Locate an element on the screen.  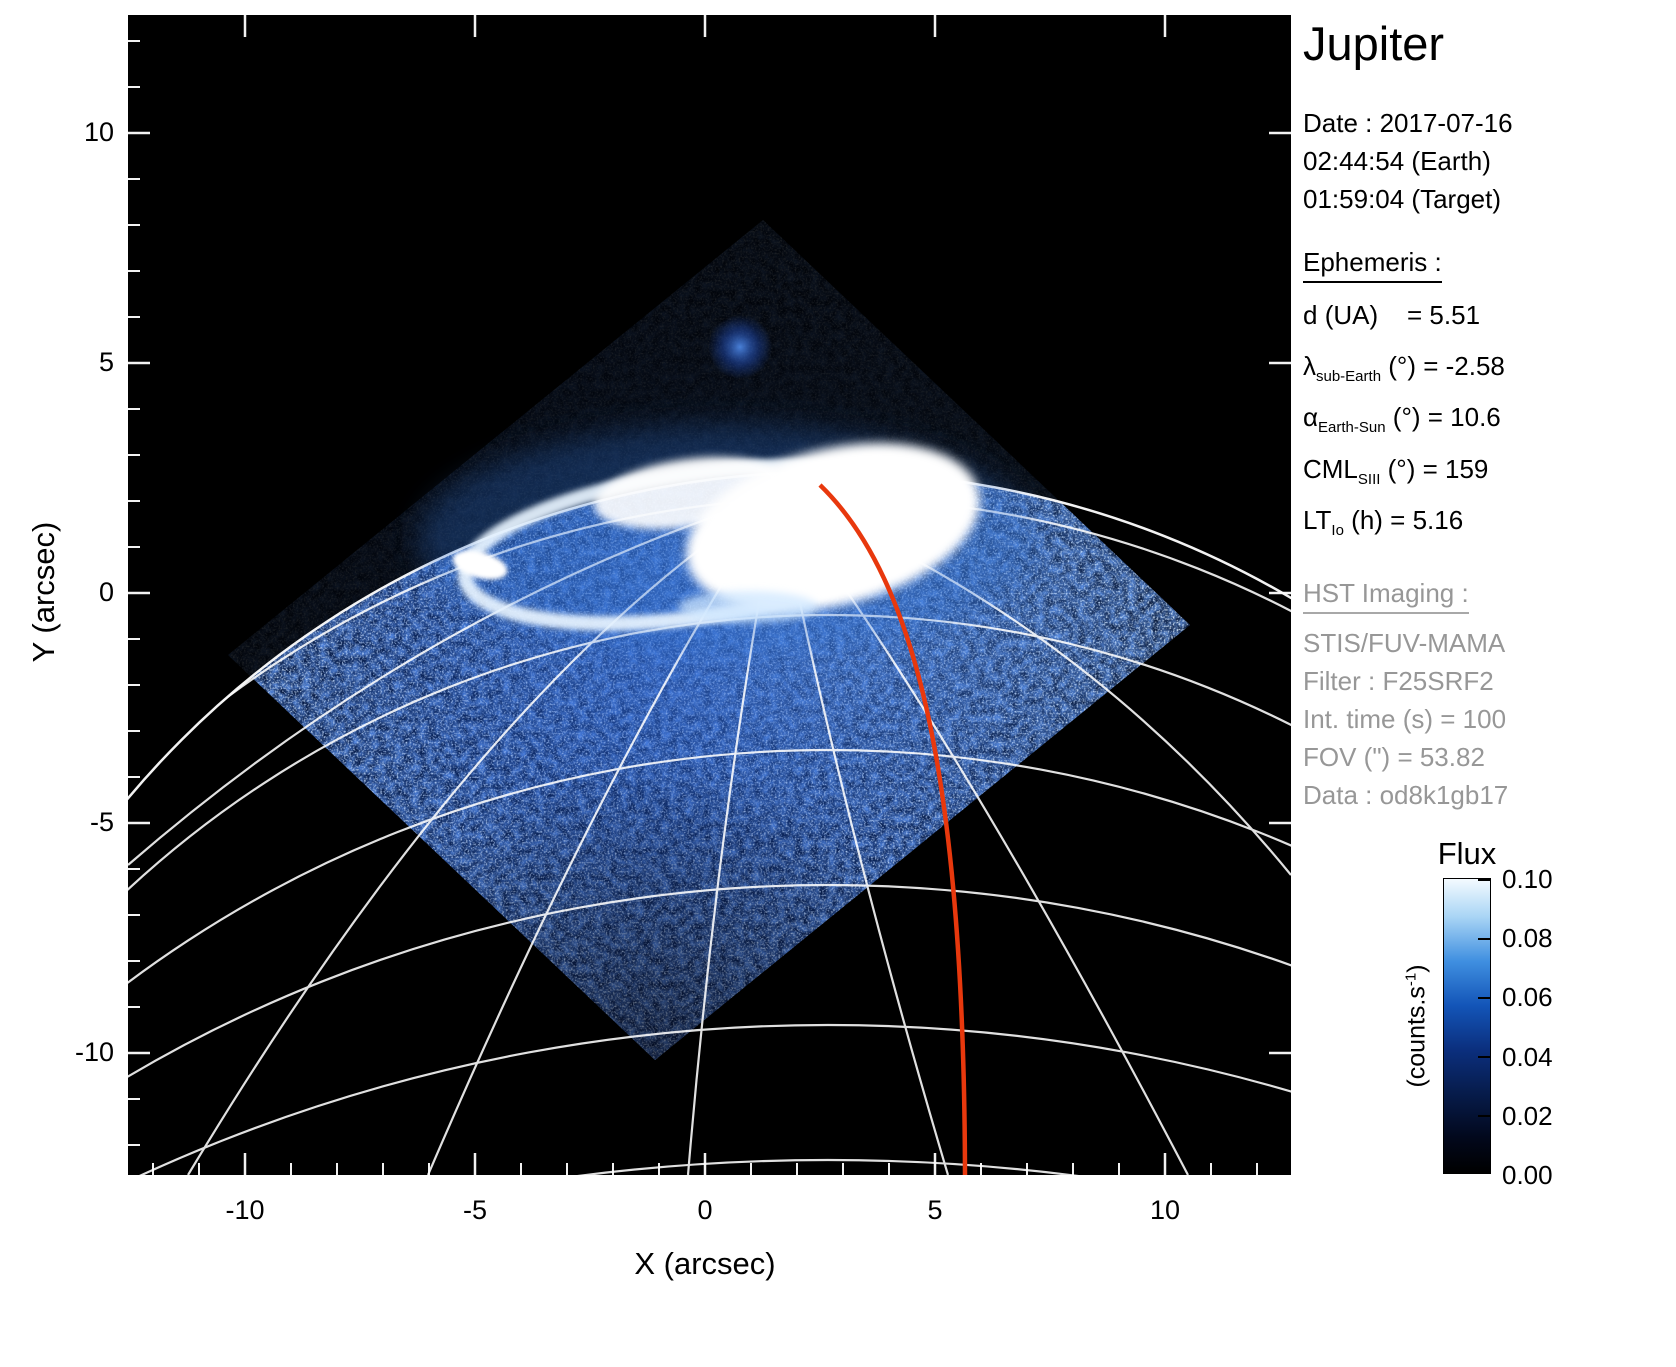
x-major-ticks-top is located at coordinates (705, 26).